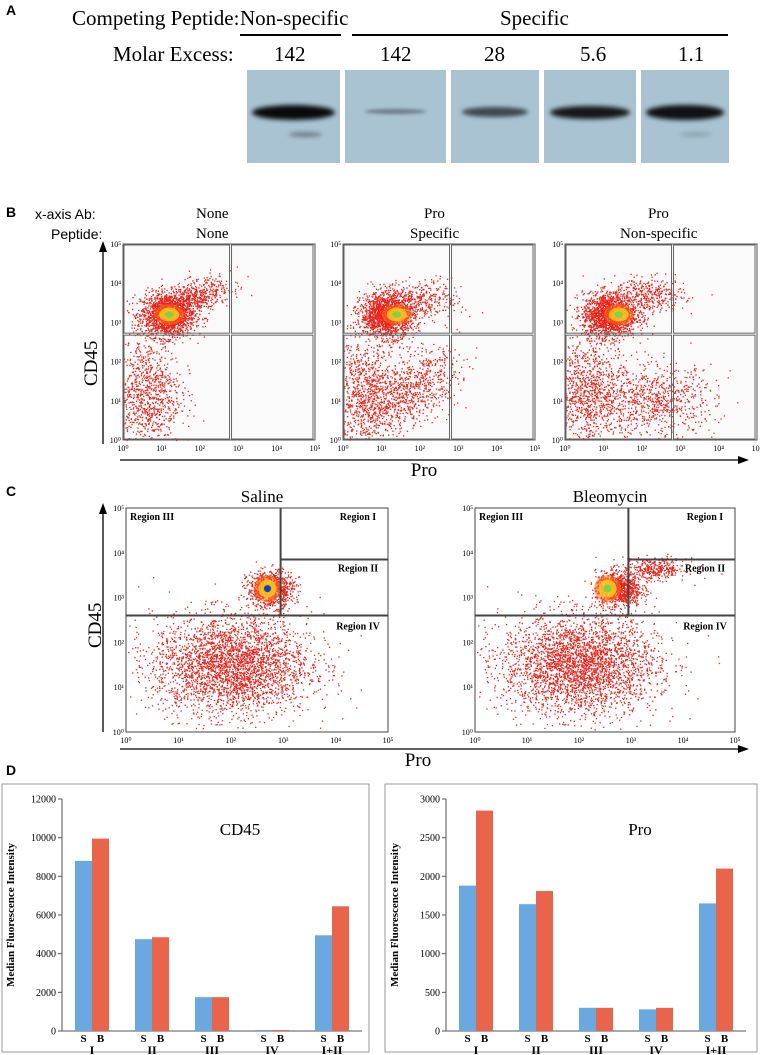 The image size is (760, 1055). Describe the element at coordinates (358, 627) in the screenshot. I see `region-label: Region IV` at that location.